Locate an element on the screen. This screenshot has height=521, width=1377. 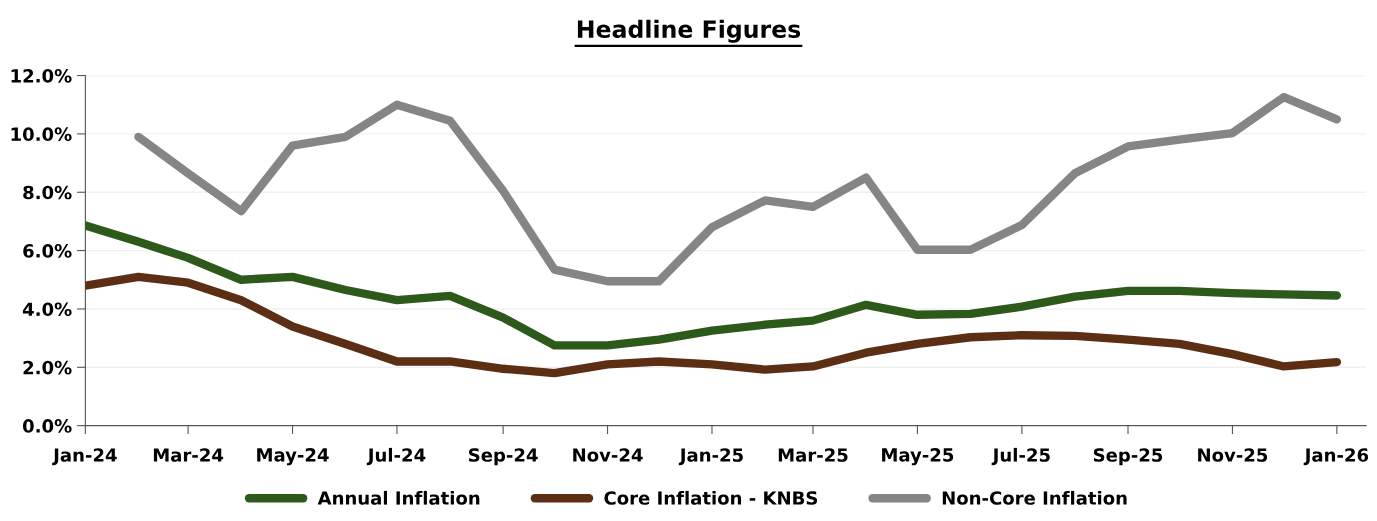
x-tick-label: Mar-25 is located at coordinates (813, 455).